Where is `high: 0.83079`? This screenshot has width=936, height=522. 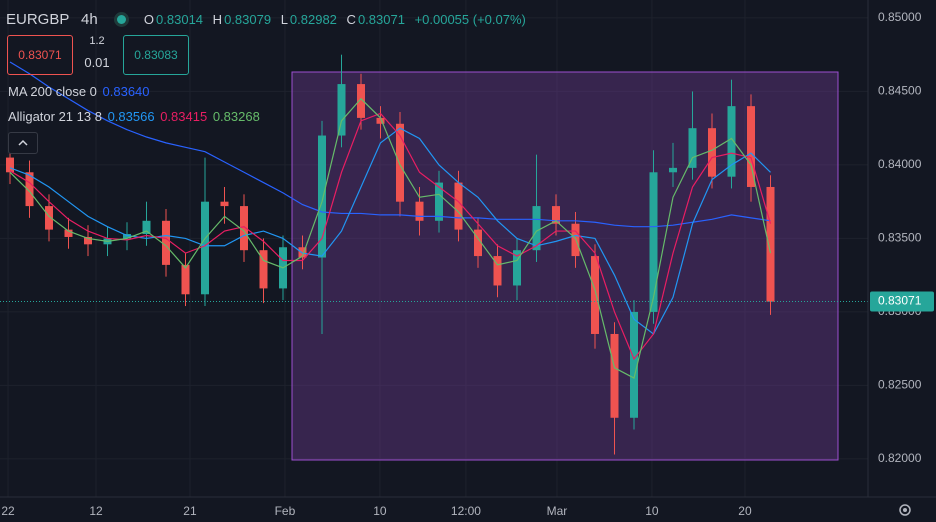
high: 0.83079 is located at coordinates (248, 19).